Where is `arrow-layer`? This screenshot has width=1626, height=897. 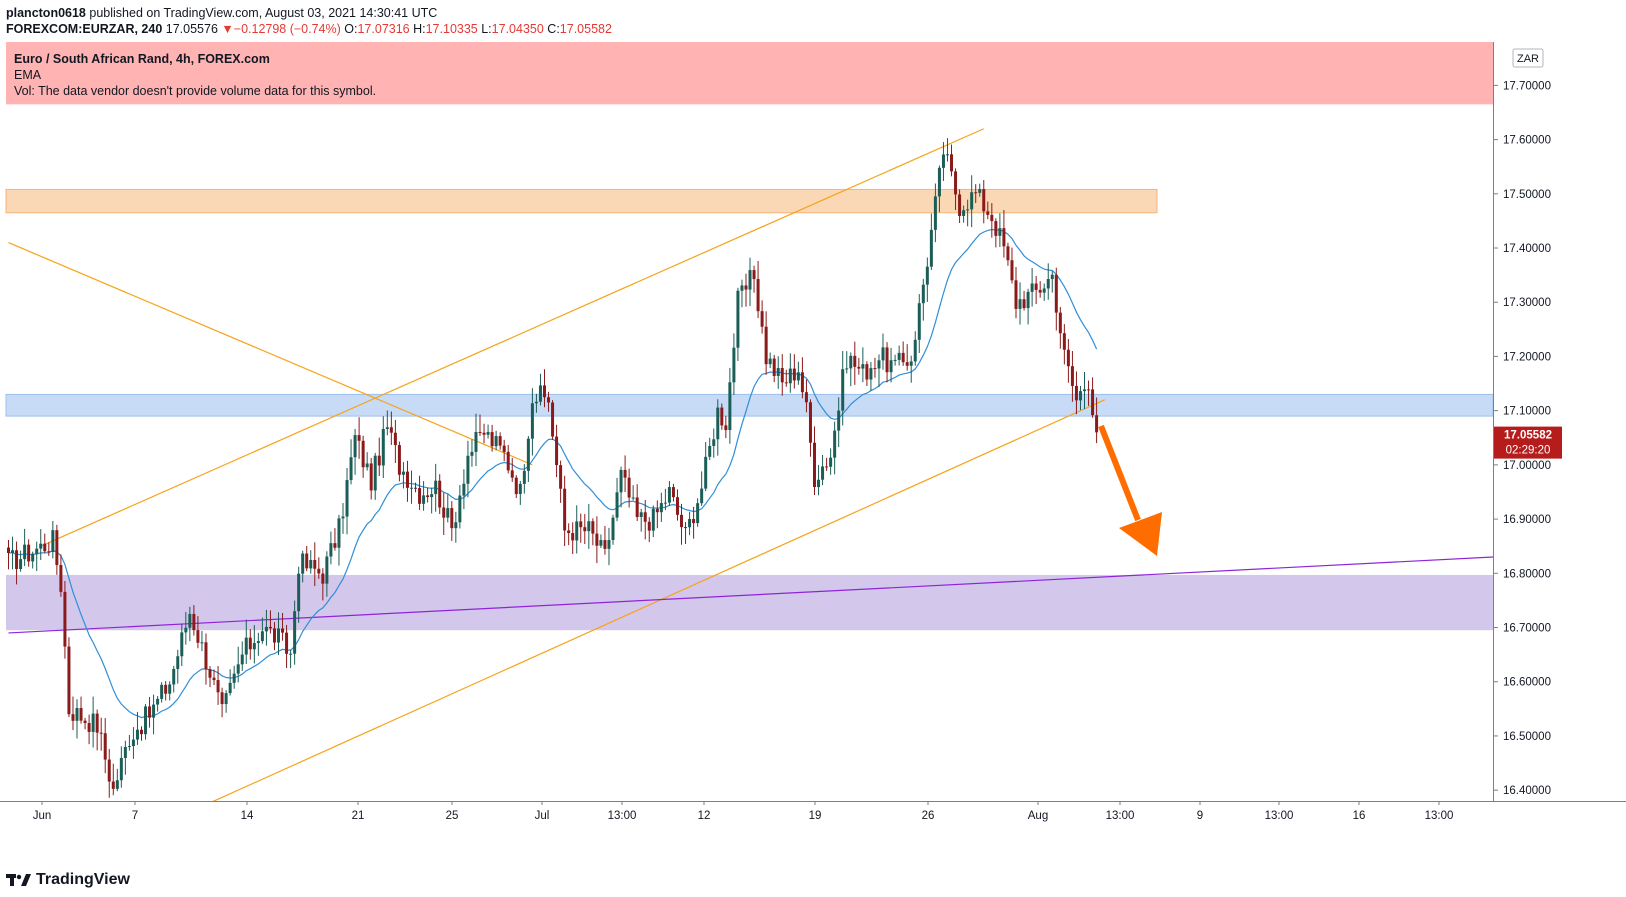
arrow-layer is located at coordinates (1130, 490).